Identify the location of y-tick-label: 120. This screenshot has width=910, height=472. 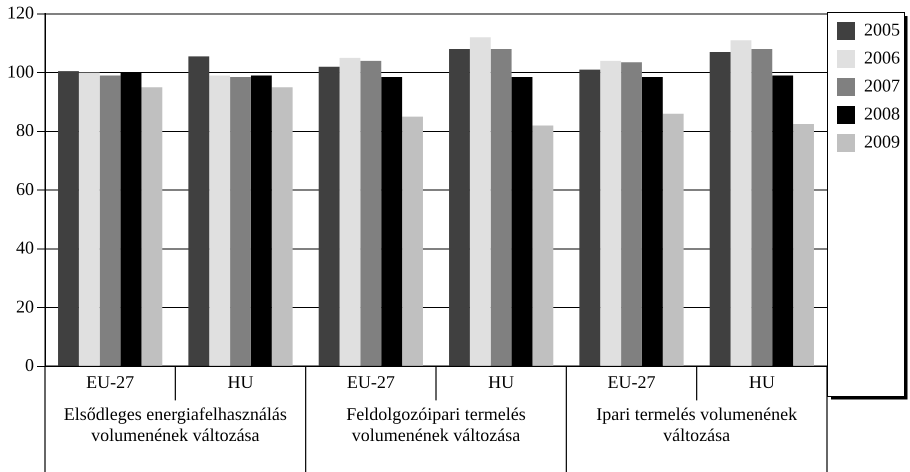
(20, 12).